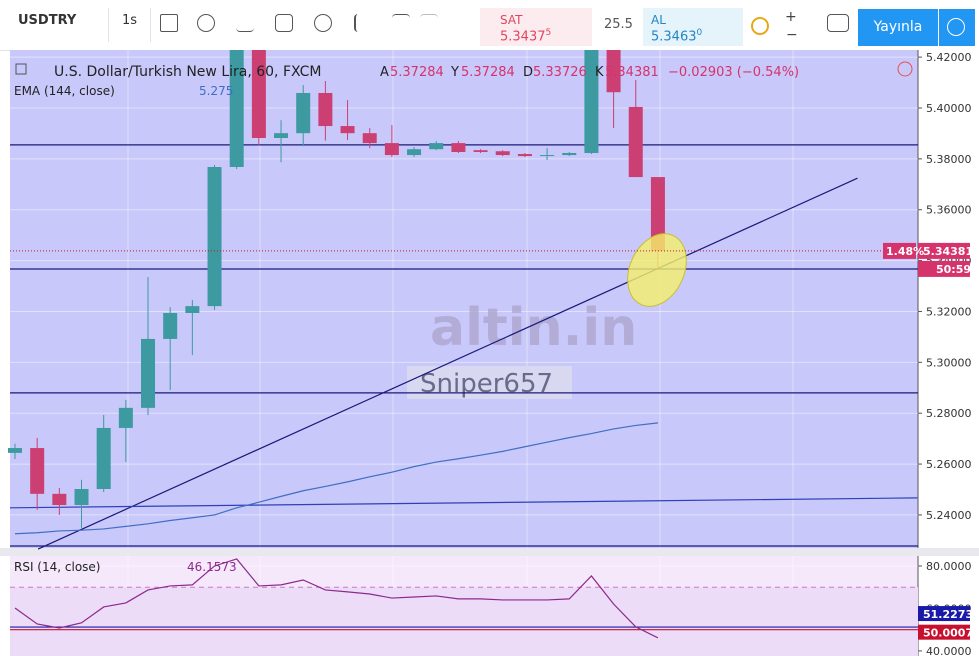 Image resolution: width=979 pixels, height=656 pixels. I want to click on y-tick-label: 5.36000, so click(949, 210).